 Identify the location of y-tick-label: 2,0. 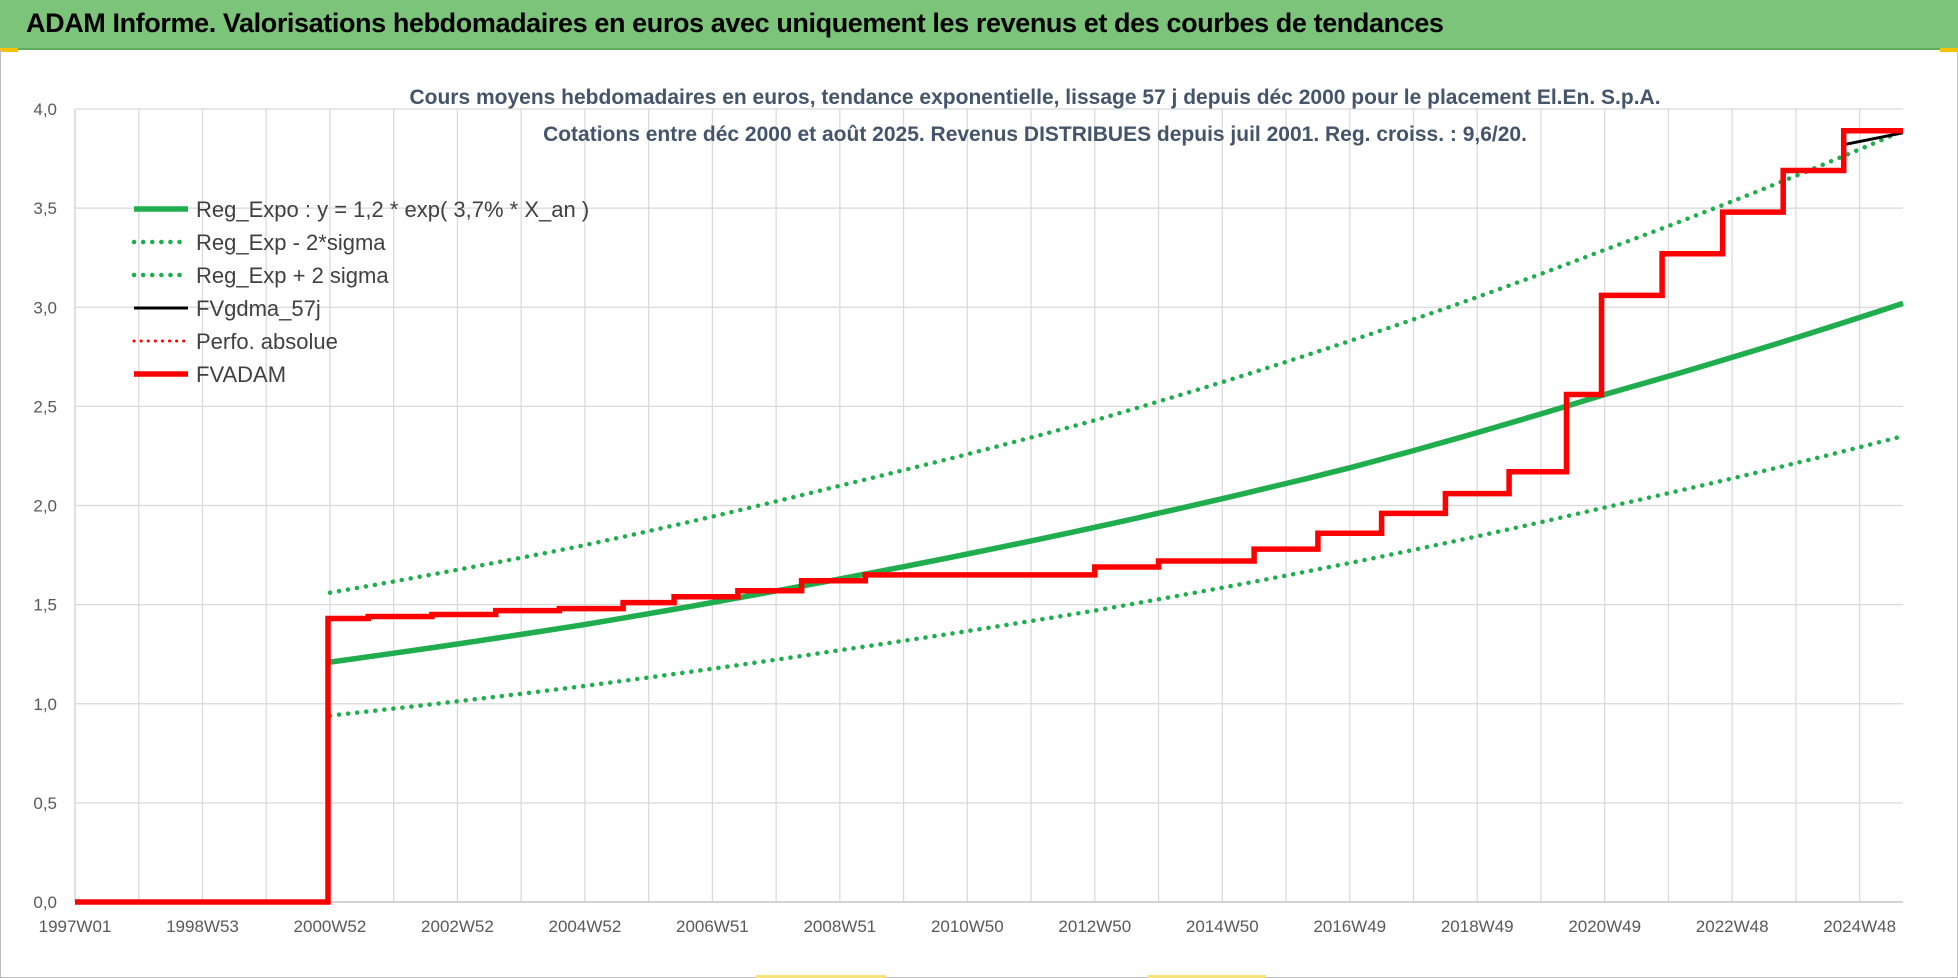
(45, 506).